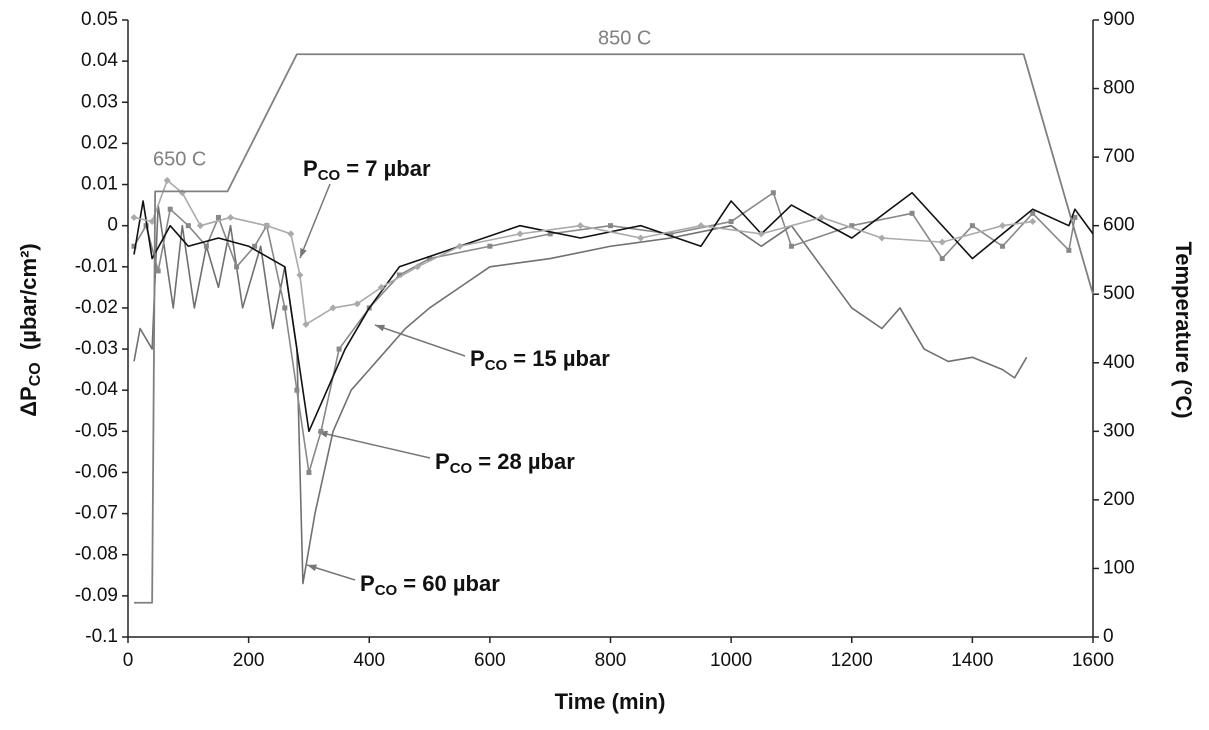  I want to click on annotation-rest: = 28 µbar, so click(523, 461).